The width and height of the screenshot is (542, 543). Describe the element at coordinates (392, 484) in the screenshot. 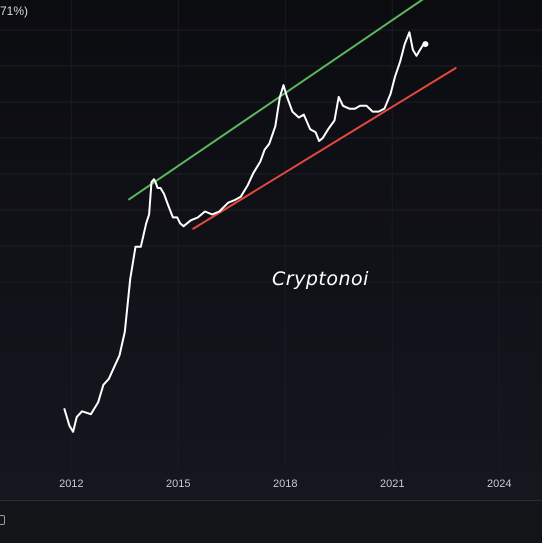

I see `x-tick-label: 2021` at that location.